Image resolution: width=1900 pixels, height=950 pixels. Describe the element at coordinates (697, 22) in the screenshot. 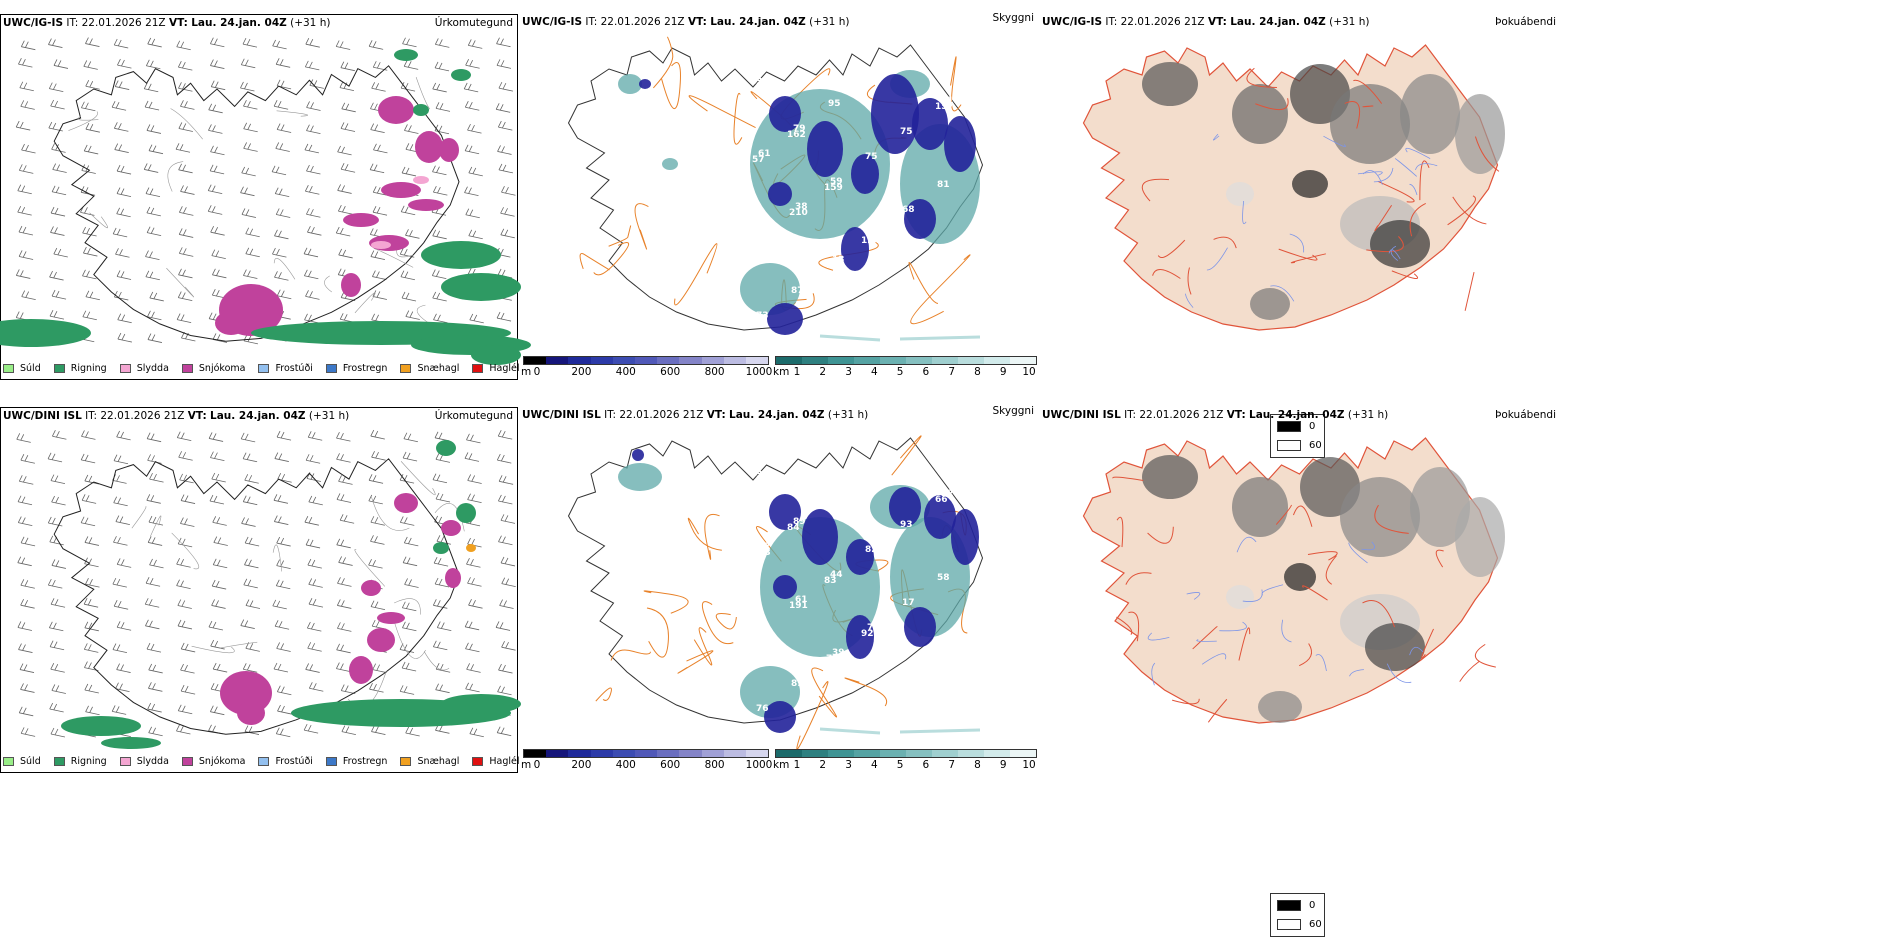

I see `valid-label: VT:` at that location.